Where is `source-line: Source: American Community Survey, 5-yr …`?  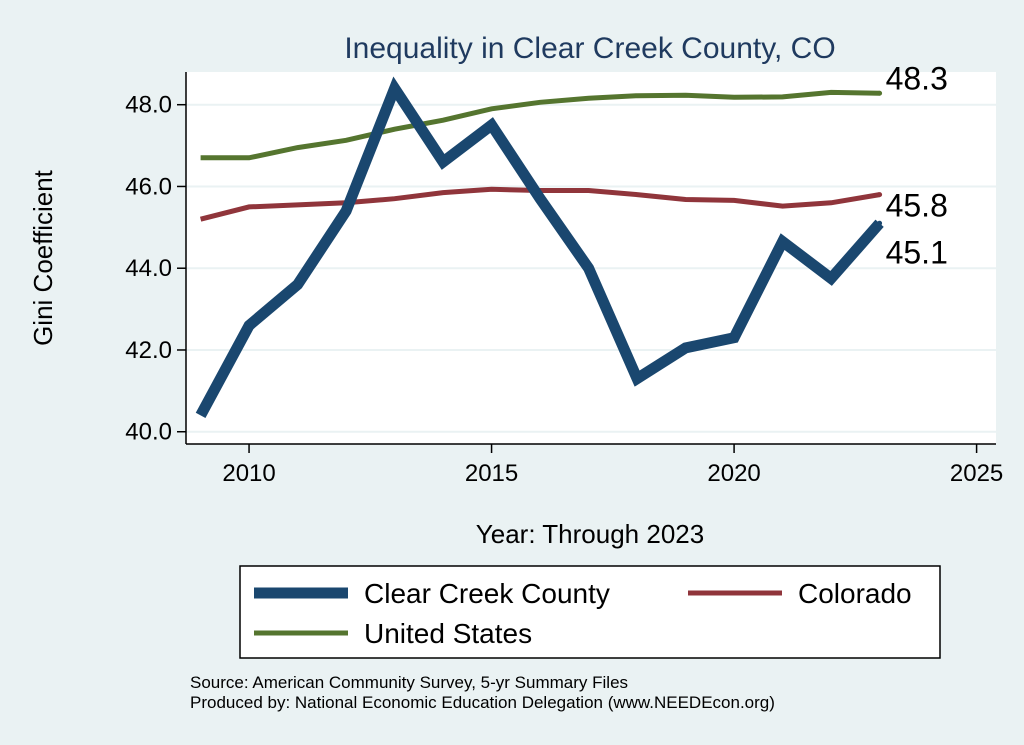 source-line: Source: American Community Survey, 5-yr … is located at coordinates (409, 682).